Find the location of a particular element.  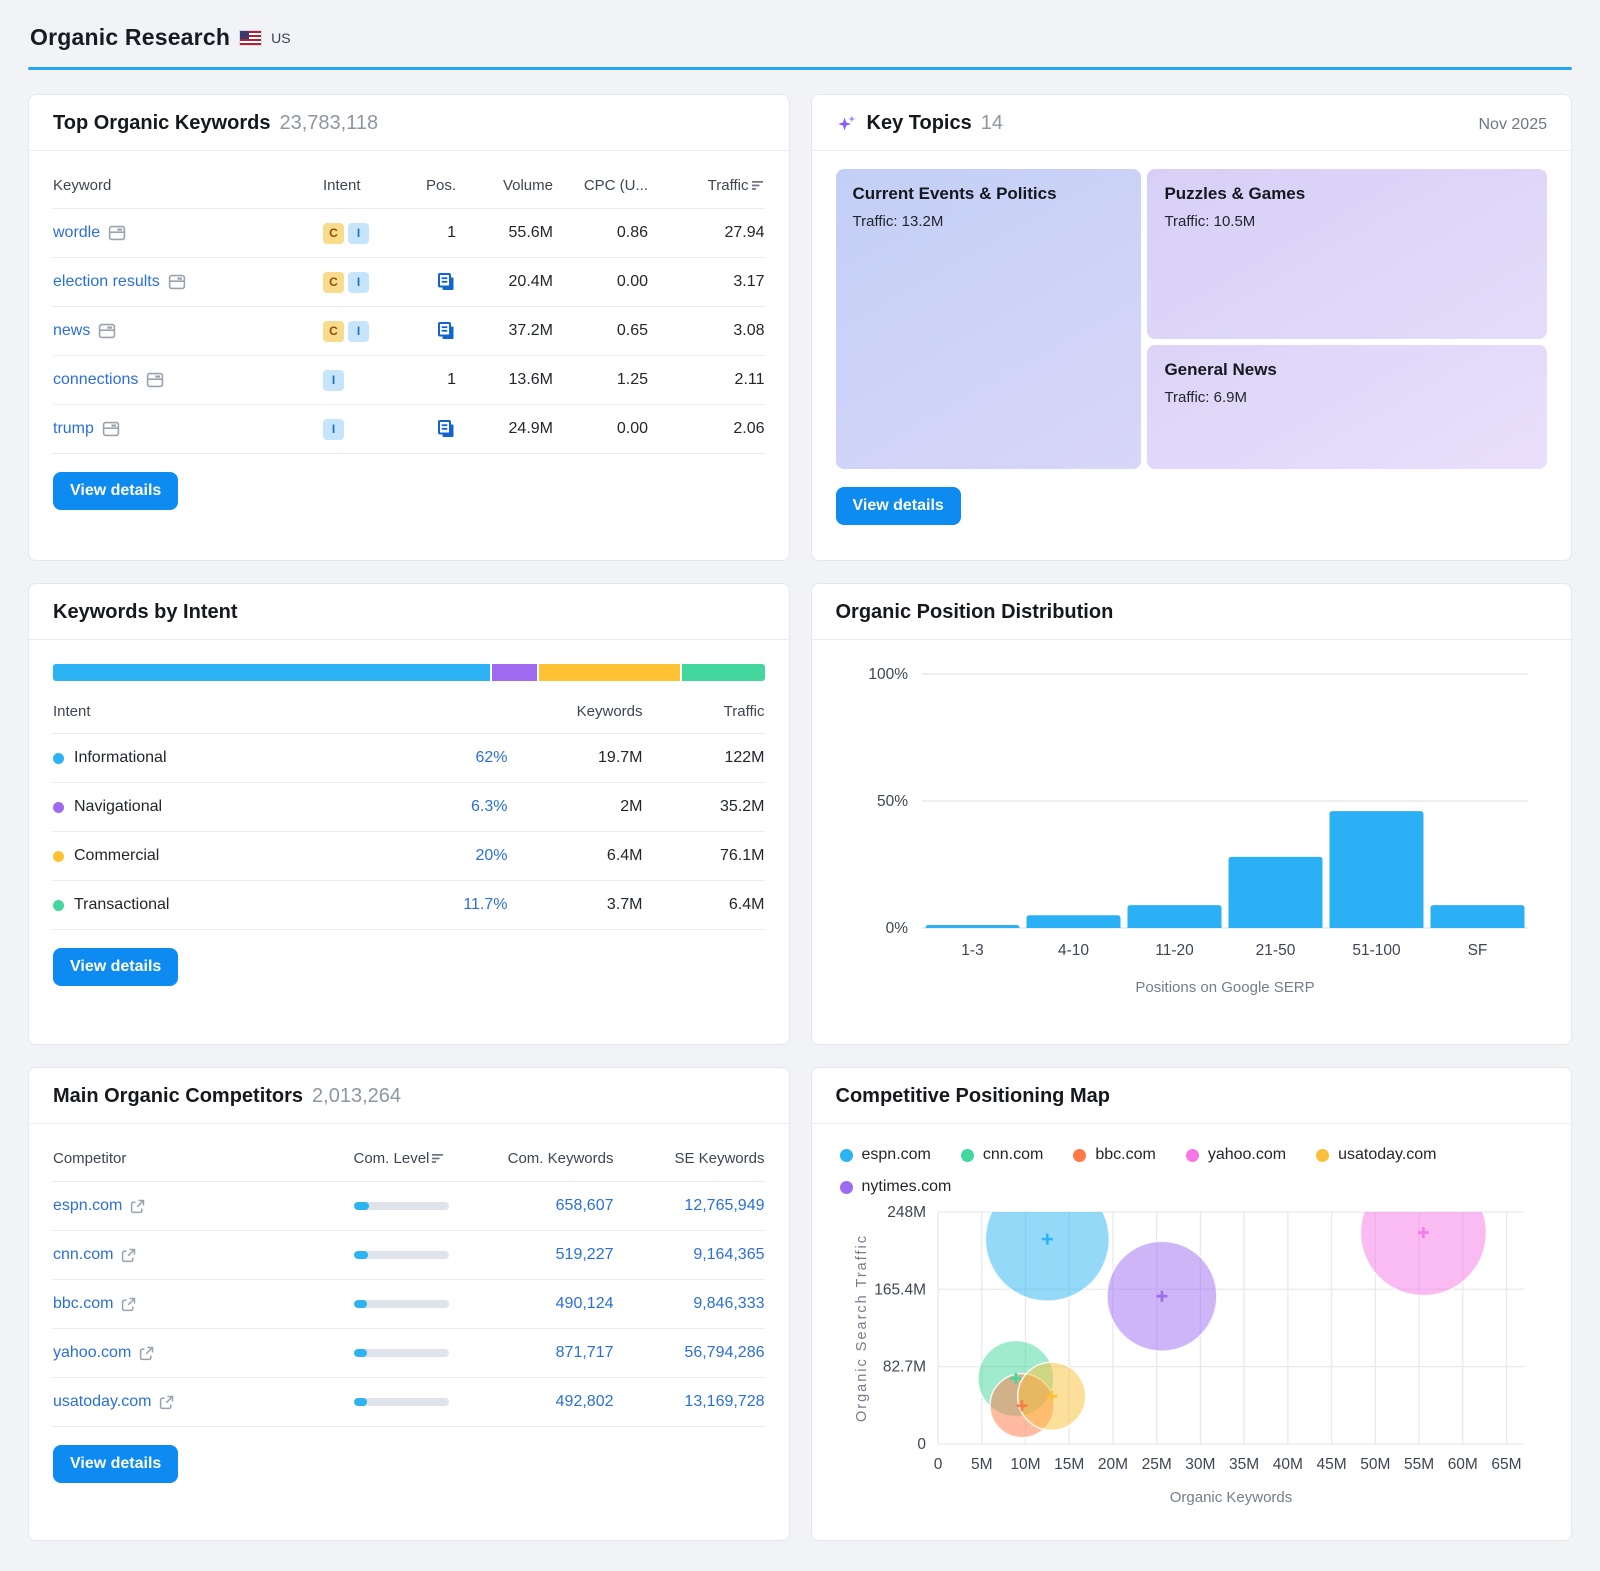

competitor-link: cnn.com is located at coordinates (83, 1254).